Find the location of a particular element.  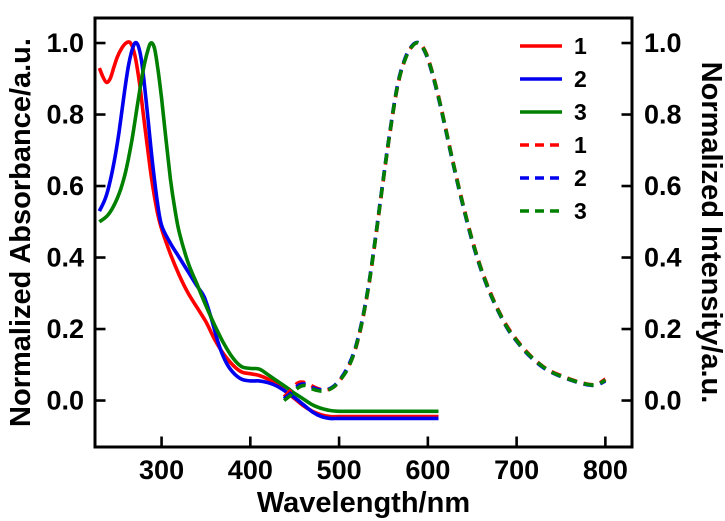

y-left-tick-label: 0.0 is located at coordinates (65, 401).